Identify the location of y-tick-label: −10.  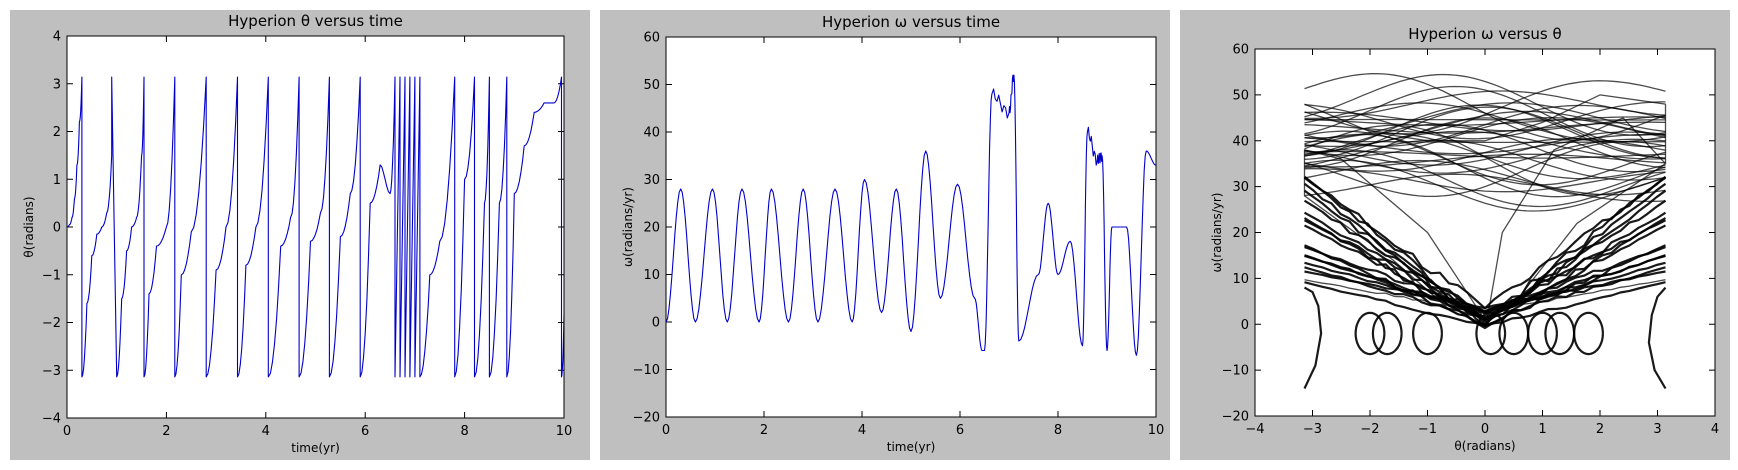
(1235, 371).